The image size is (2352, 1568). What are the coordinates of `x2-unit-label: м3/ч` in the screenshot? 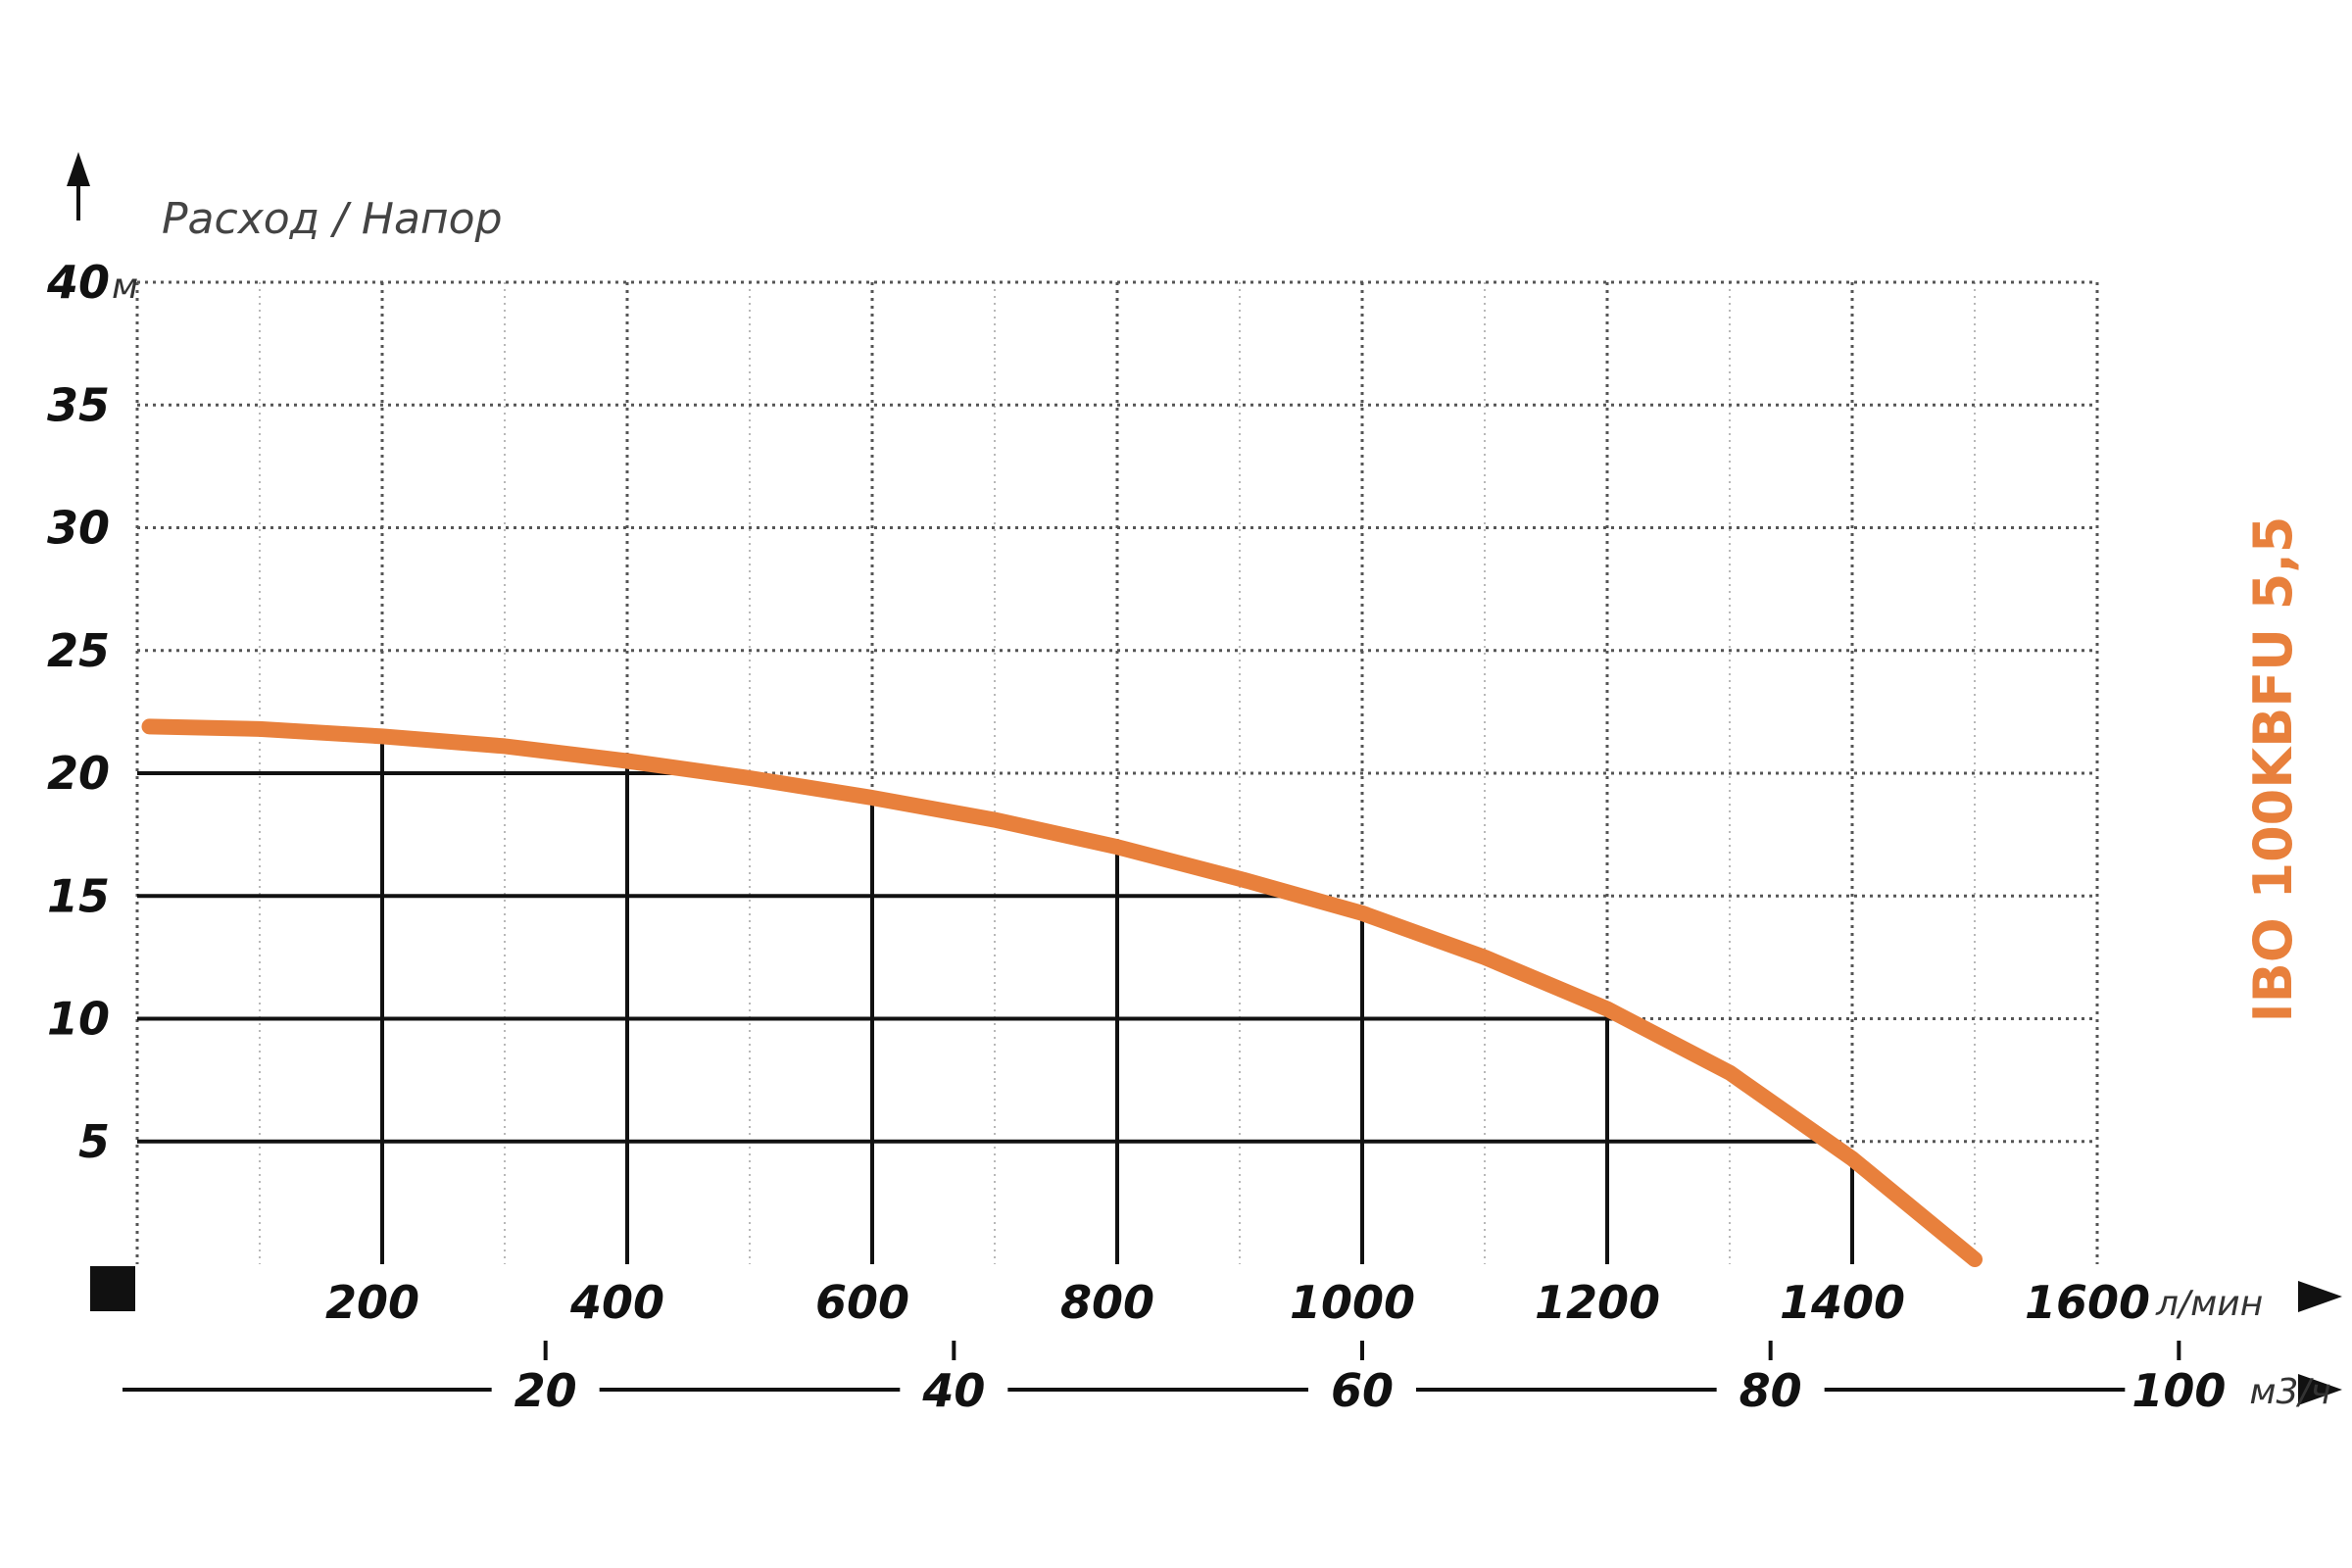 It's located at (2289, 1392).